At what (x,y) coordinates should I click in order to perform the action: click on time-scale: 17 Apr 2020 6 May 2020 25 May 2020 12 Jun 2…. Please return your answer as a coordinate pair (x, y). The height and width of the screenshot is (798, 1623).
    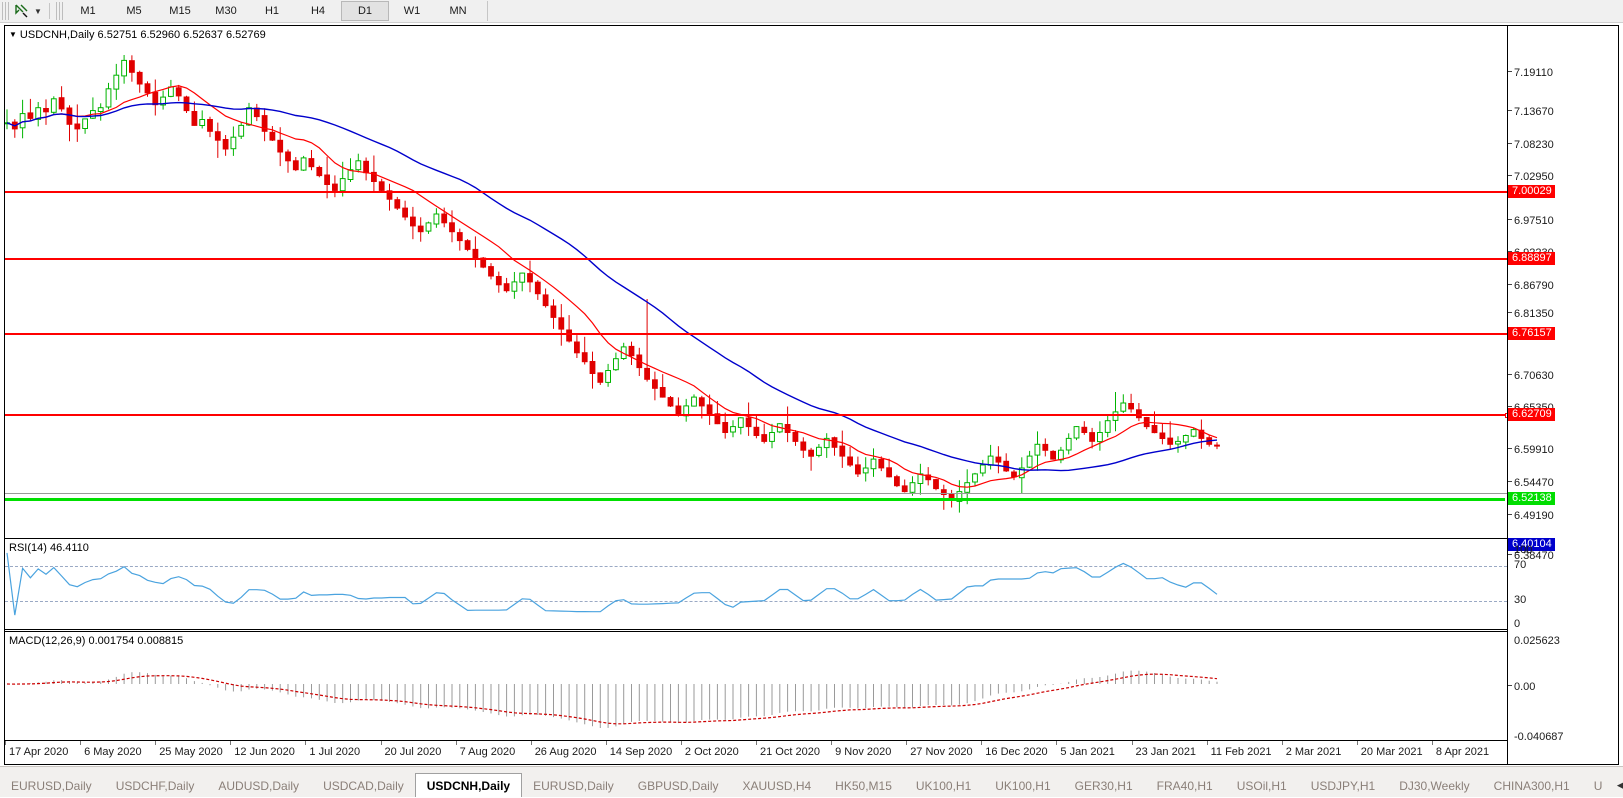
    Looking at the image, I should click on (756, 752).